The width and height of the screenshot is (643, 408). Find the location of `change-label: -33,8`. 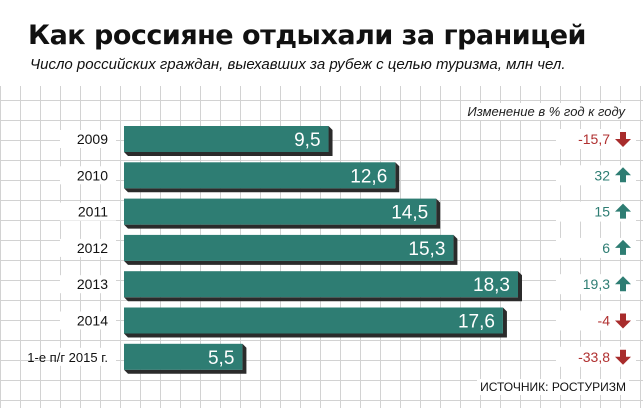

change-label: -33,8 is located at coordinates (594, 357).